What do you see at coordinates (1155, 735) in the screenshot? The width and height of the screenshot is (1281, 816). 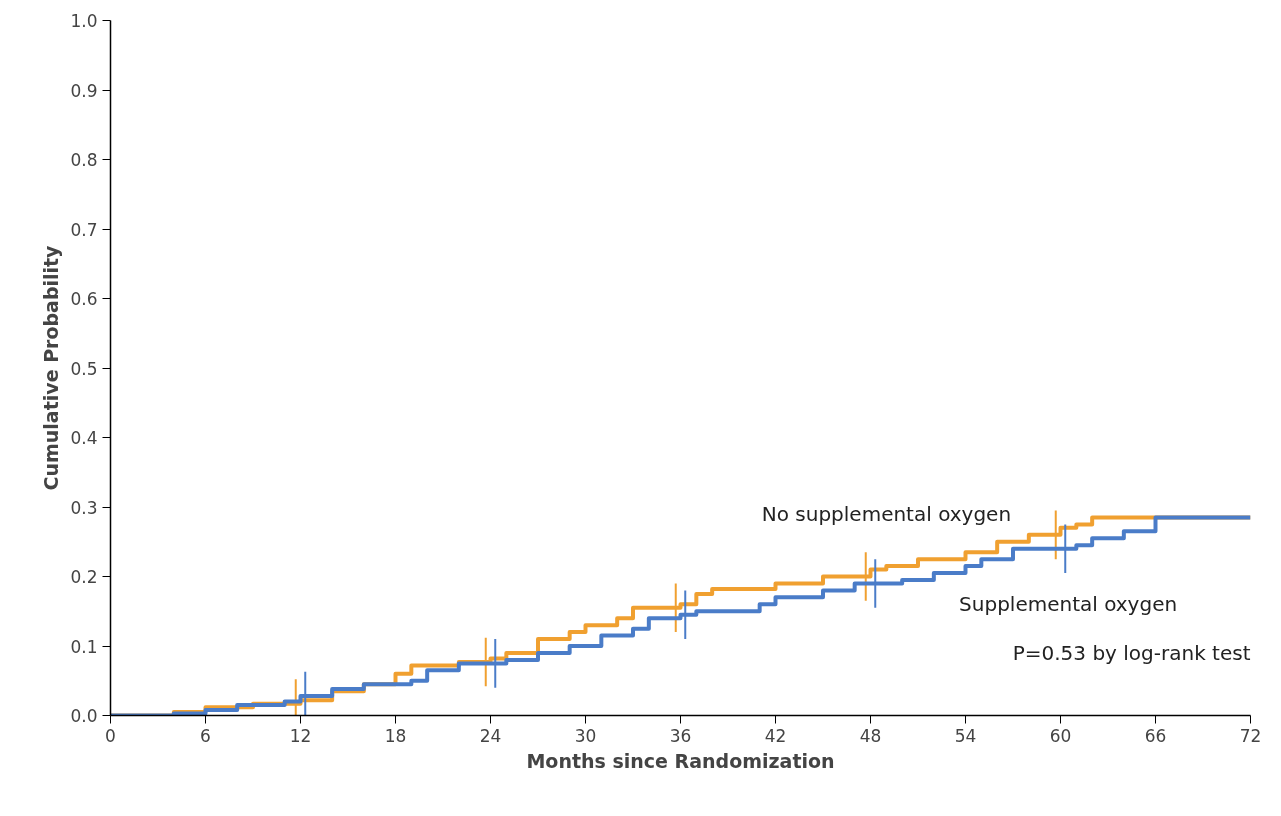 I see `x-tick-label: 66` at bounding box center [1155, 735].